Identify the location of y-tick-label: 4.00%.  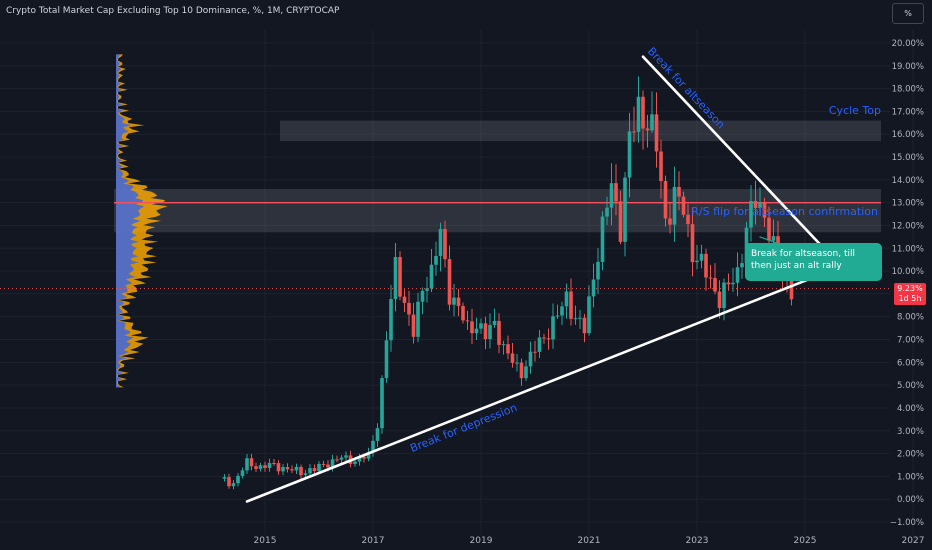
(910, 409).